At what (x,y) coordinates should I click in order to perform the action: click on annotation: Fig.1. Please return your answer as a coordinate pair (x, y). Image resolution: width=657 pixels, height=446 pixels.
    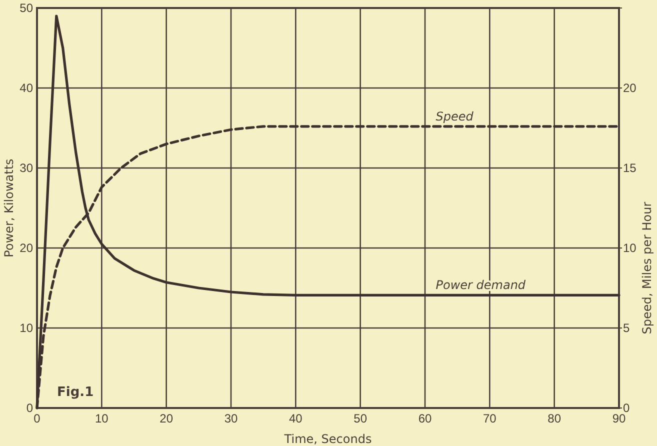
    Looking at the image, I should click on (75, 392).